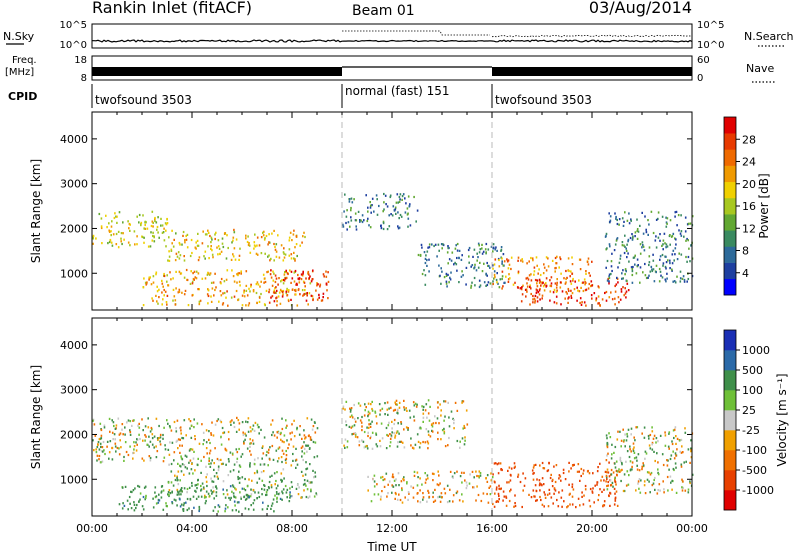 The image size is (800, 554). Describe the element at coordinates (749, 162) in the screenshot. I see `colorbar-tick-label: 24` at that location.